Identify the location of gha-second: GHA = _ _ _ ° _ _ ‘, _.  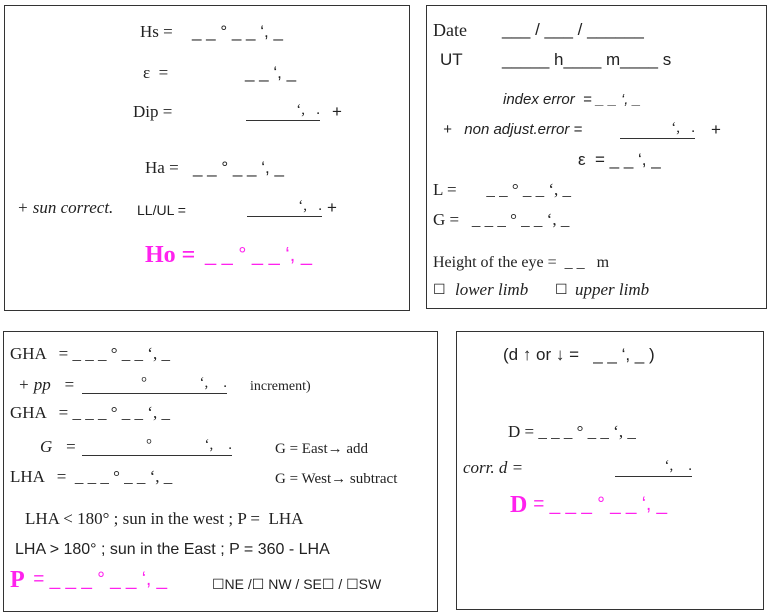
(90, 412).